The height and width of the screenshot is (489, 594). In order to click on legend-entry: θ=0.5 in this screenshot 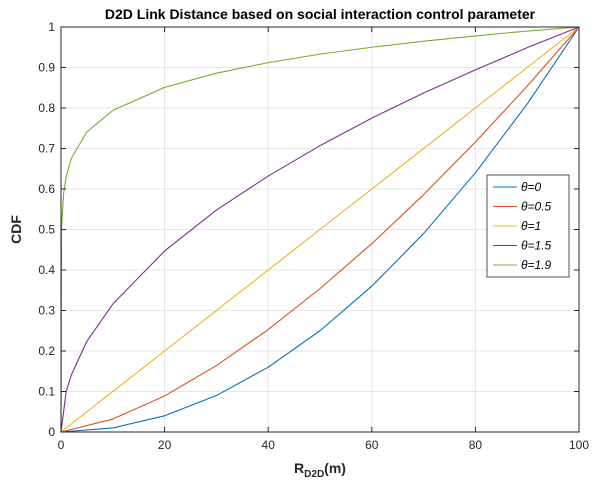, I will do `click(536, 207)`.